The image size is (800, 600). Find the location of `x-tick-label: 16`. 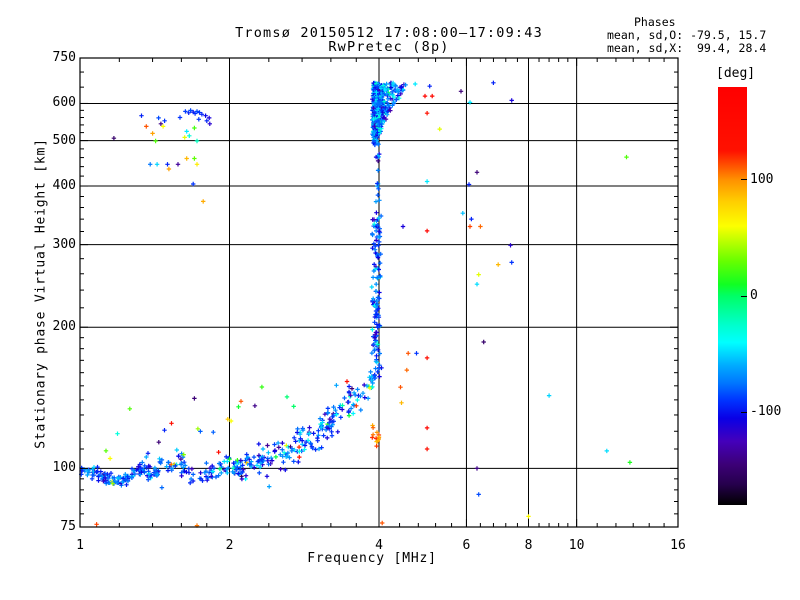

x-tick-label: 16 is located at coordinates (678, 545).